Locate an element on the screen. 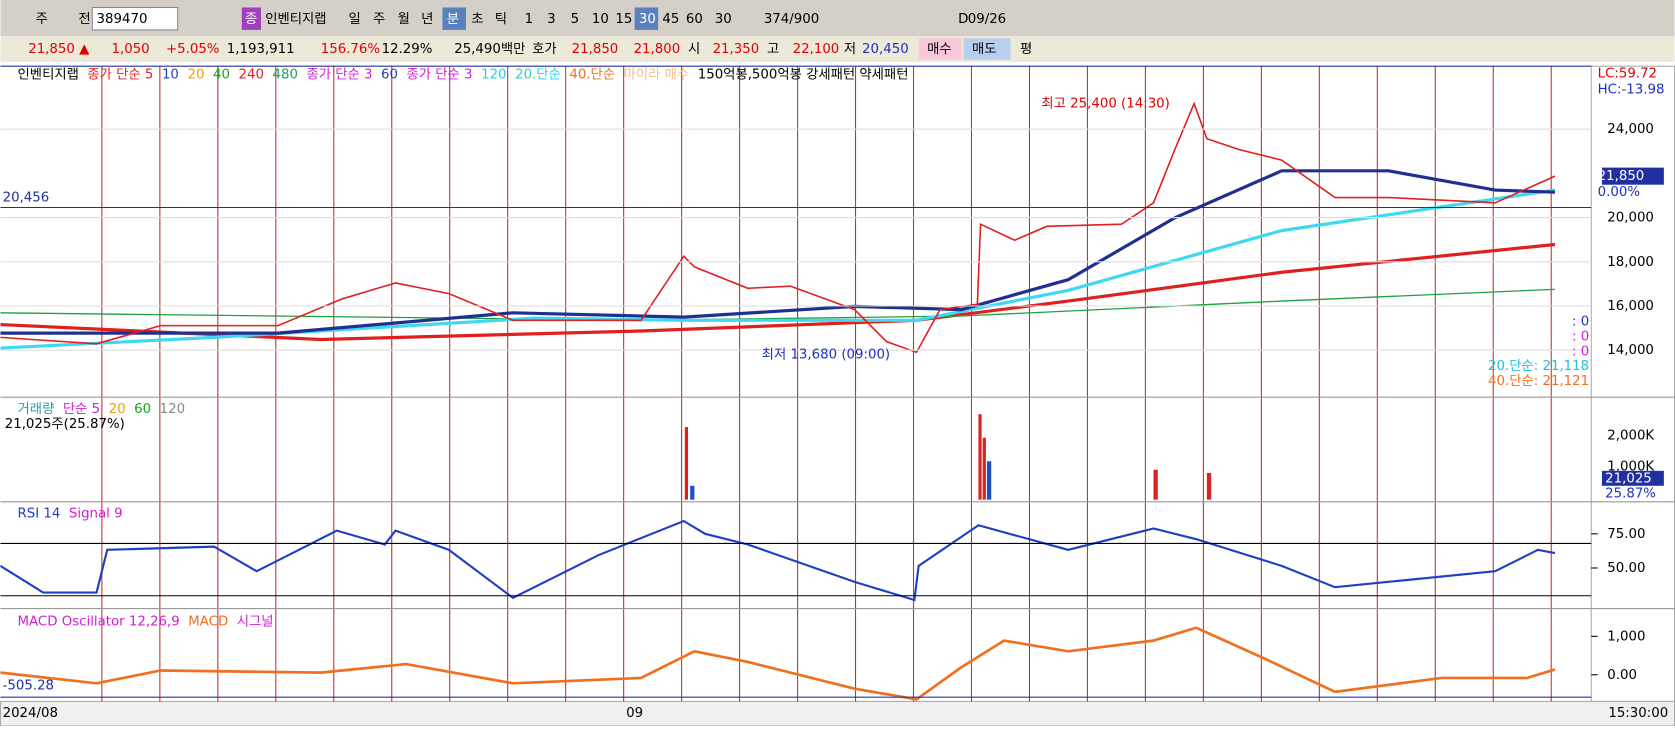 Image resolution: width=1675 pixels, height=730 pixels. legend-item: Signal 9 is located at coordinates (96, 514).